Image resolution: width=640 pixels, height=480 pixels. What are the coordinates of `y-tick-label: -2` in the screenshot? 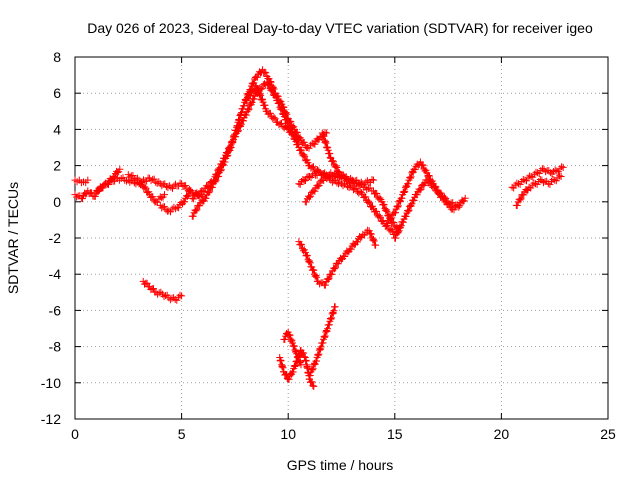 It's located at (55, 238).